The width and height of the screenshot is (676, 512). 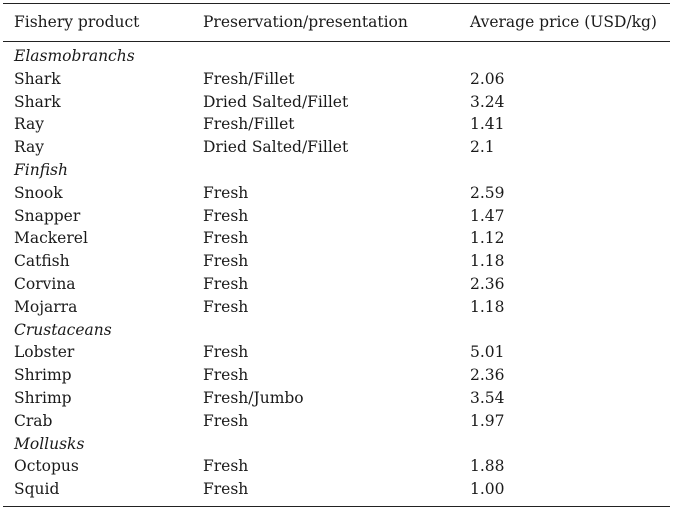 What do you see at coordinates (338, 170) in the screenshot?
I see `category-row: Finfish` at bounding box center [338, 170].